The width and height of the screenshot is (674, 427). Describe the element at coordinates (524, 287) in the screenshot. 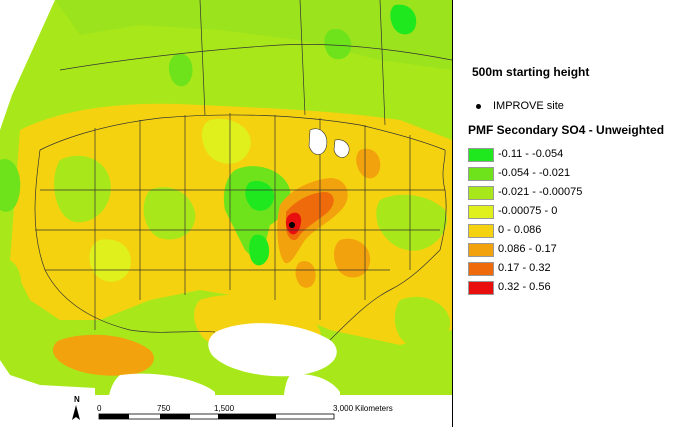

I see `legend-range-label: 0.32 - 0.56` at that location.